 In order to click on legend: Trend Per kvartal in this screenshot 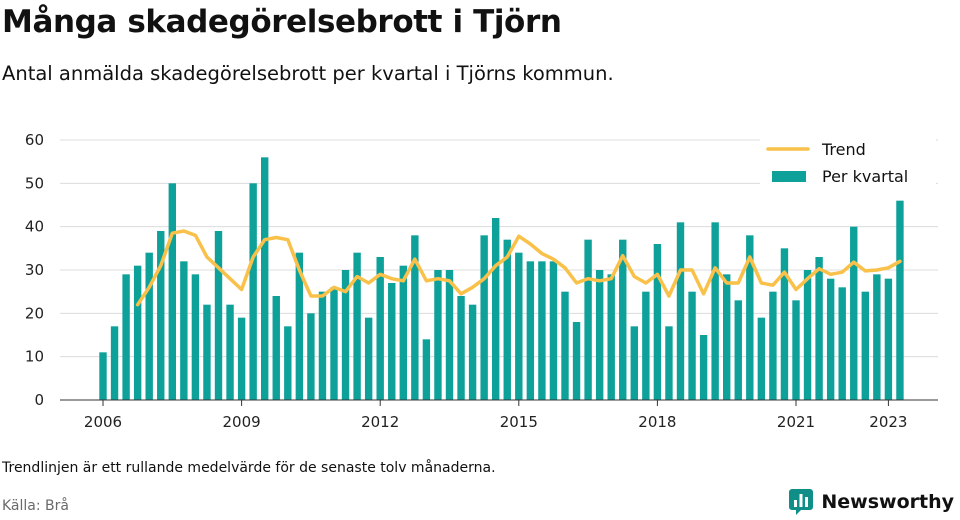, I will do `click(848, 164)`.